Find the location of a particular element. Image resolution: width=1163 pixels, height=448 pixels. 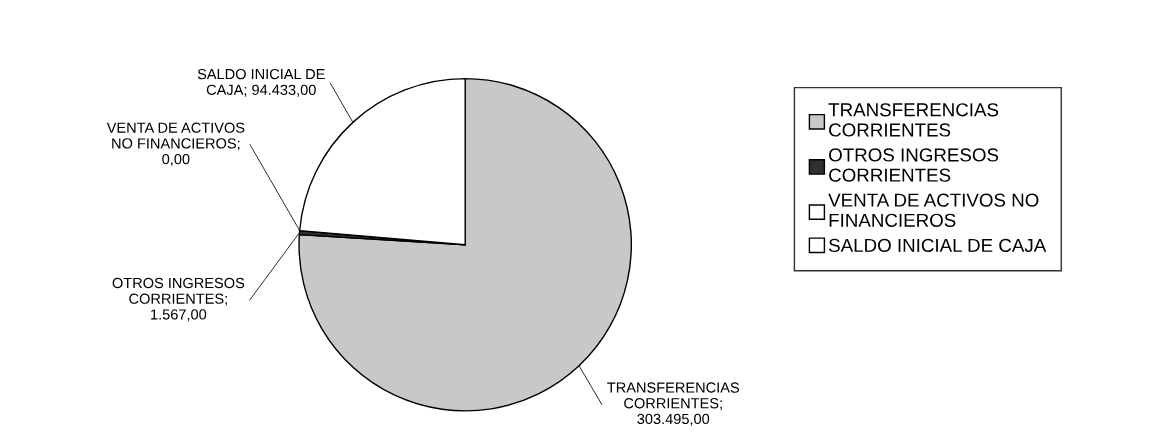

legend-label: TRANSFERENCIAS CORRIENTES is located at coordinates (913, 120).